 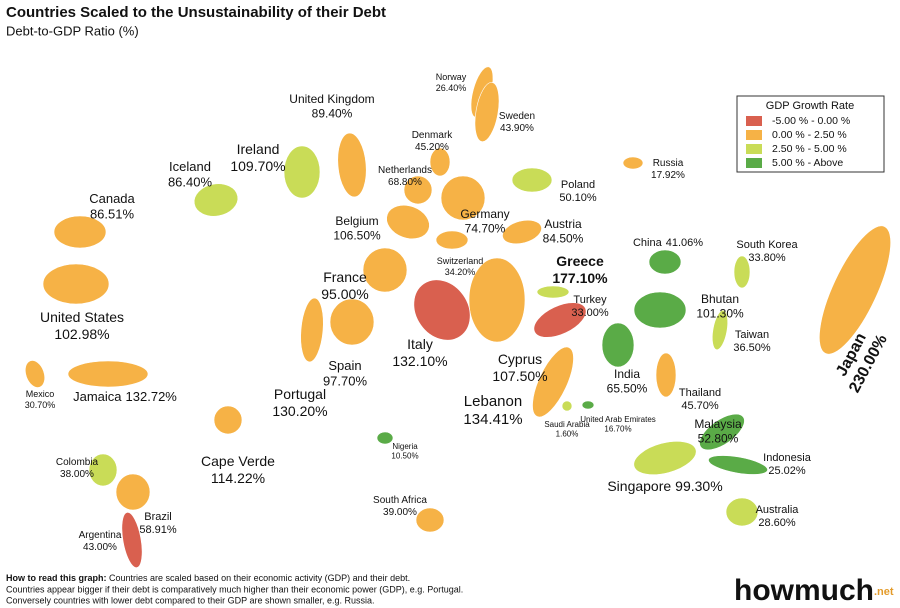 I want to click on country-name: Mexico, so click(x=40, y=394).